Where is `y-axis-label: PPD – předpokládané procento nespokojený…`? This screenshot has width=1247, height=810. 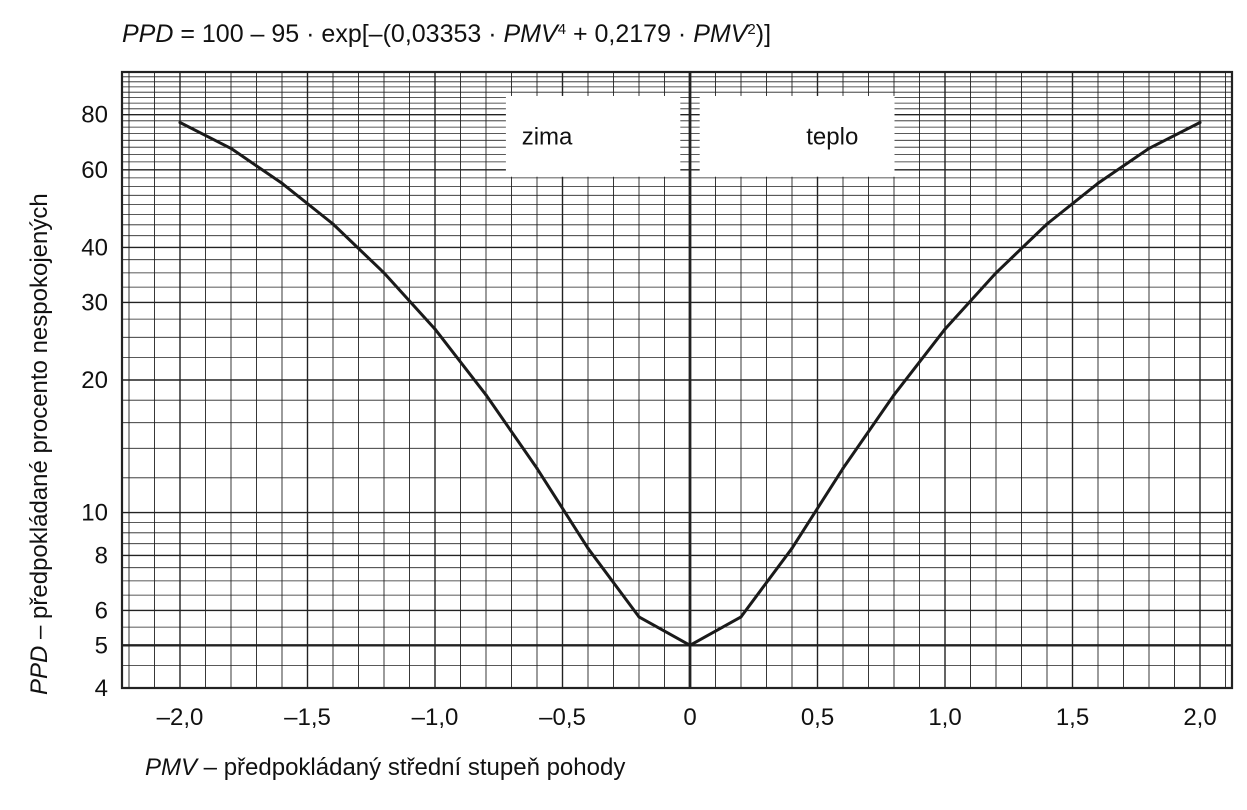 y-axis-label: PPD – předpokládané procento nespokojený… is located at coordinates (39, 444).